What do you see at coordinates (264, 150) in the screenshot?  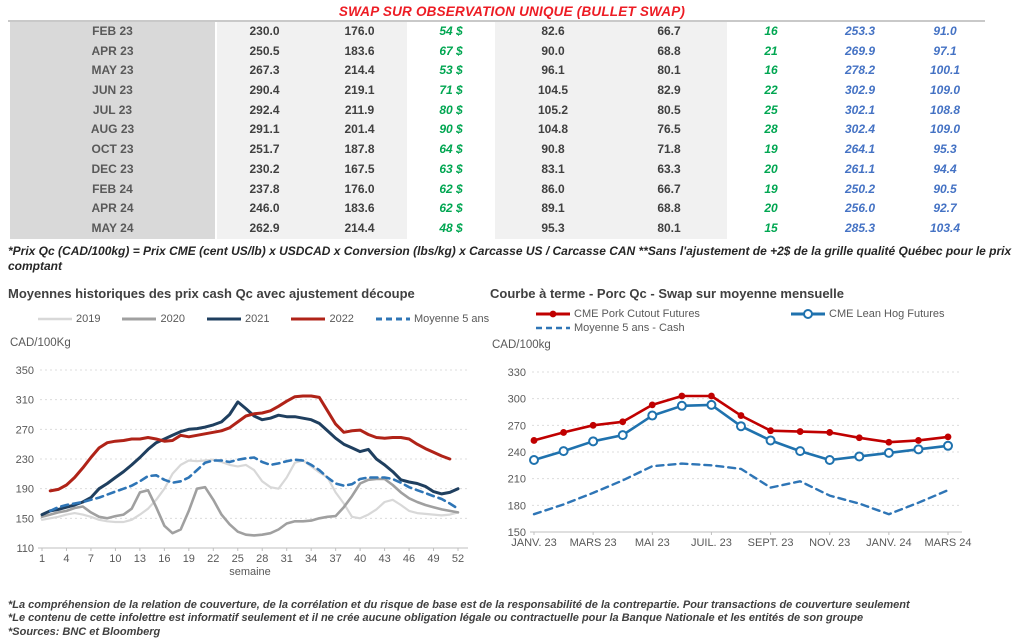 I see `cell-price-qc: 251.7` at bounding box center [264, 150].